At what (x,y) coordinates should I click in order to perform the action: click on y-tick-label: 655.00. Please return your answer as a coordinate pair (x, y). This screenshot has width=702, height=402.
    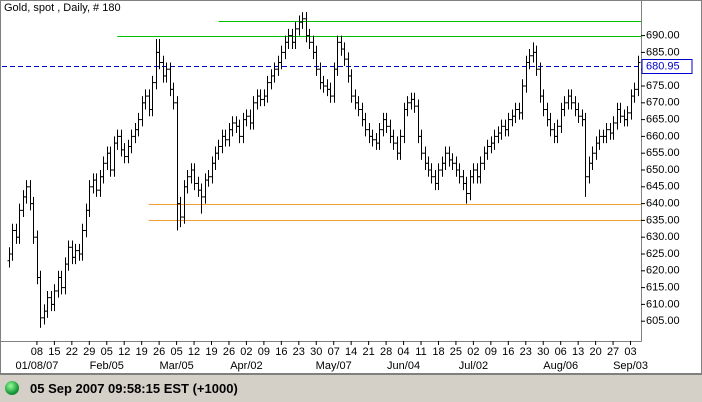
    Looking at the image, I should click on (663, 153).